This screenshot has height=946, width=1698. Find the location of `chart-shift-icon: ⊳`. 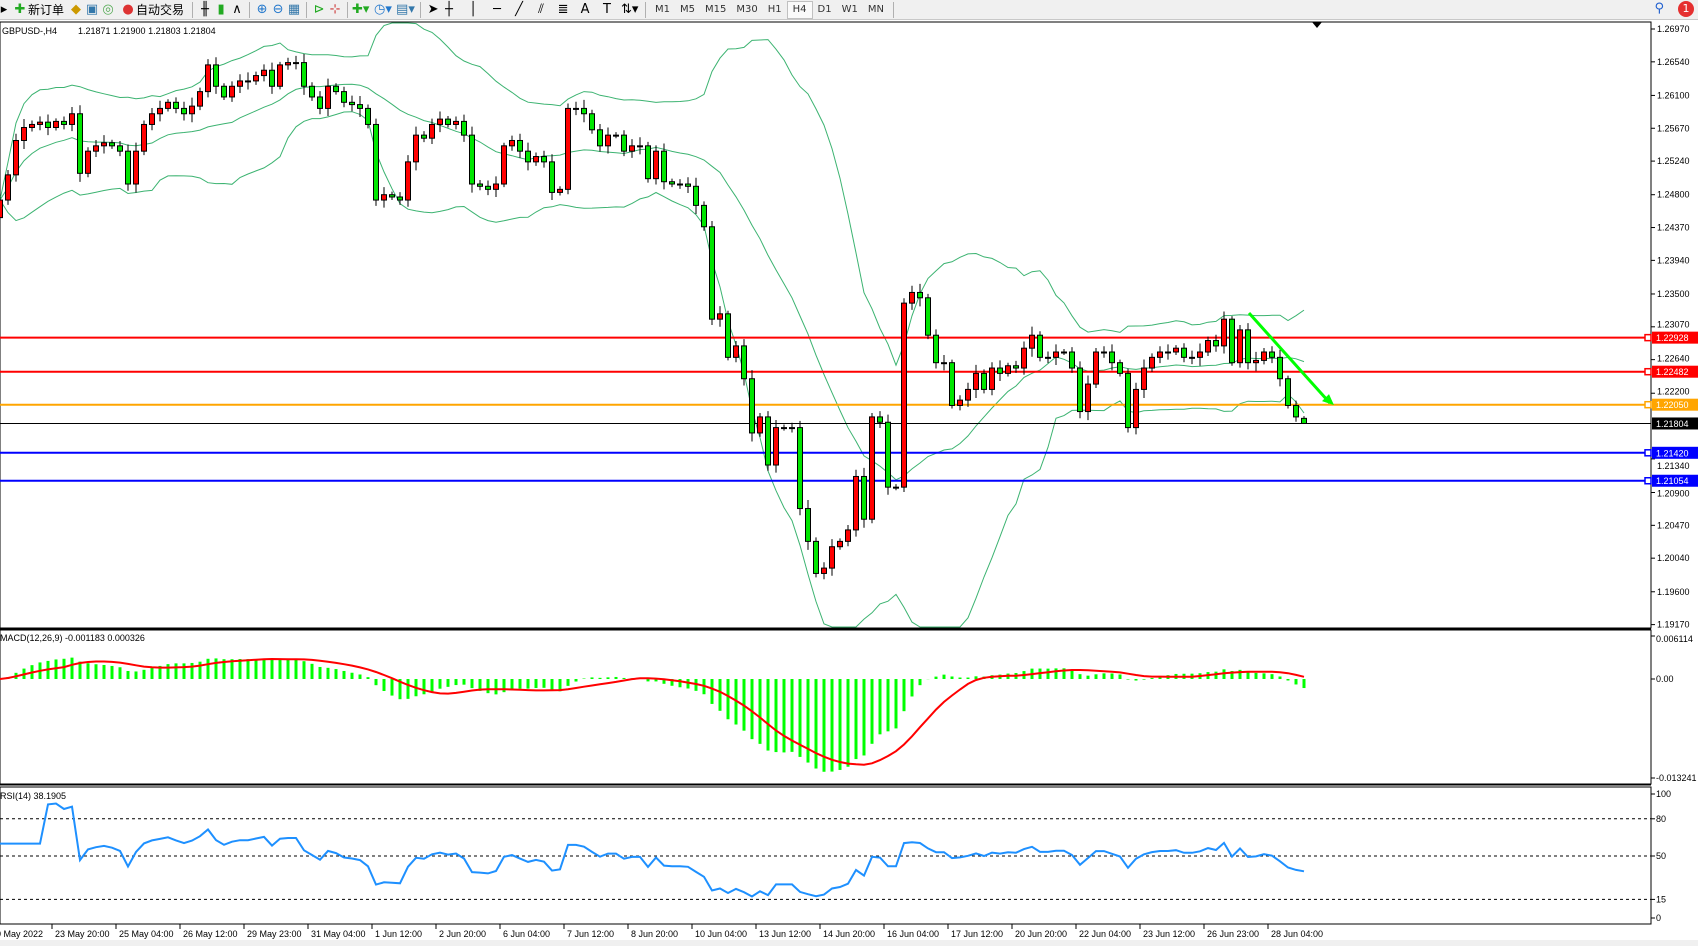

chart-shift-icon: ⊳ is located at coordinates (319, 9).